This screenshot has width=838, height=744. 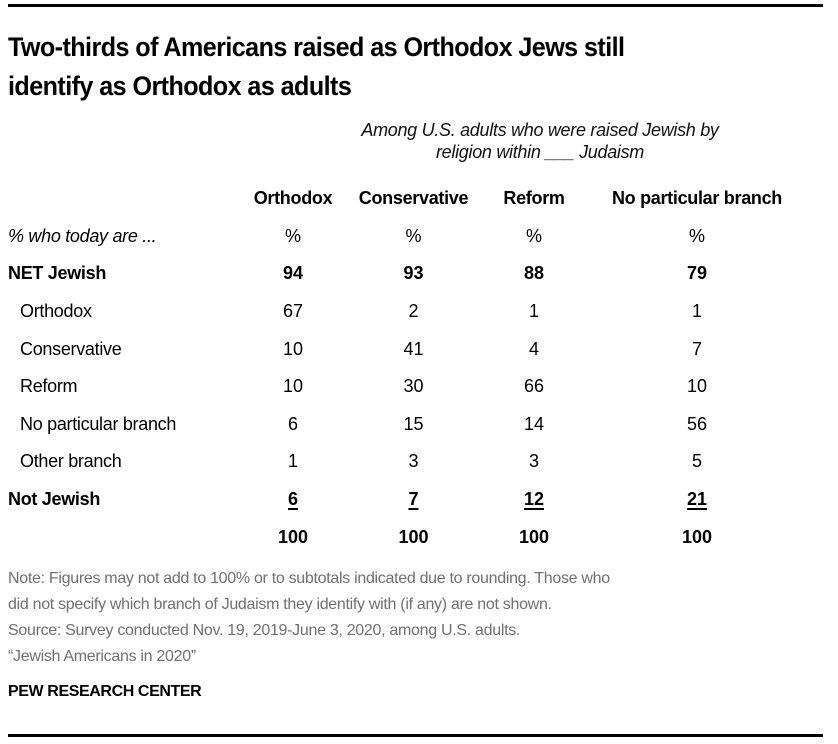 I want to click on value-text: 93, so click(x=413, y=273).